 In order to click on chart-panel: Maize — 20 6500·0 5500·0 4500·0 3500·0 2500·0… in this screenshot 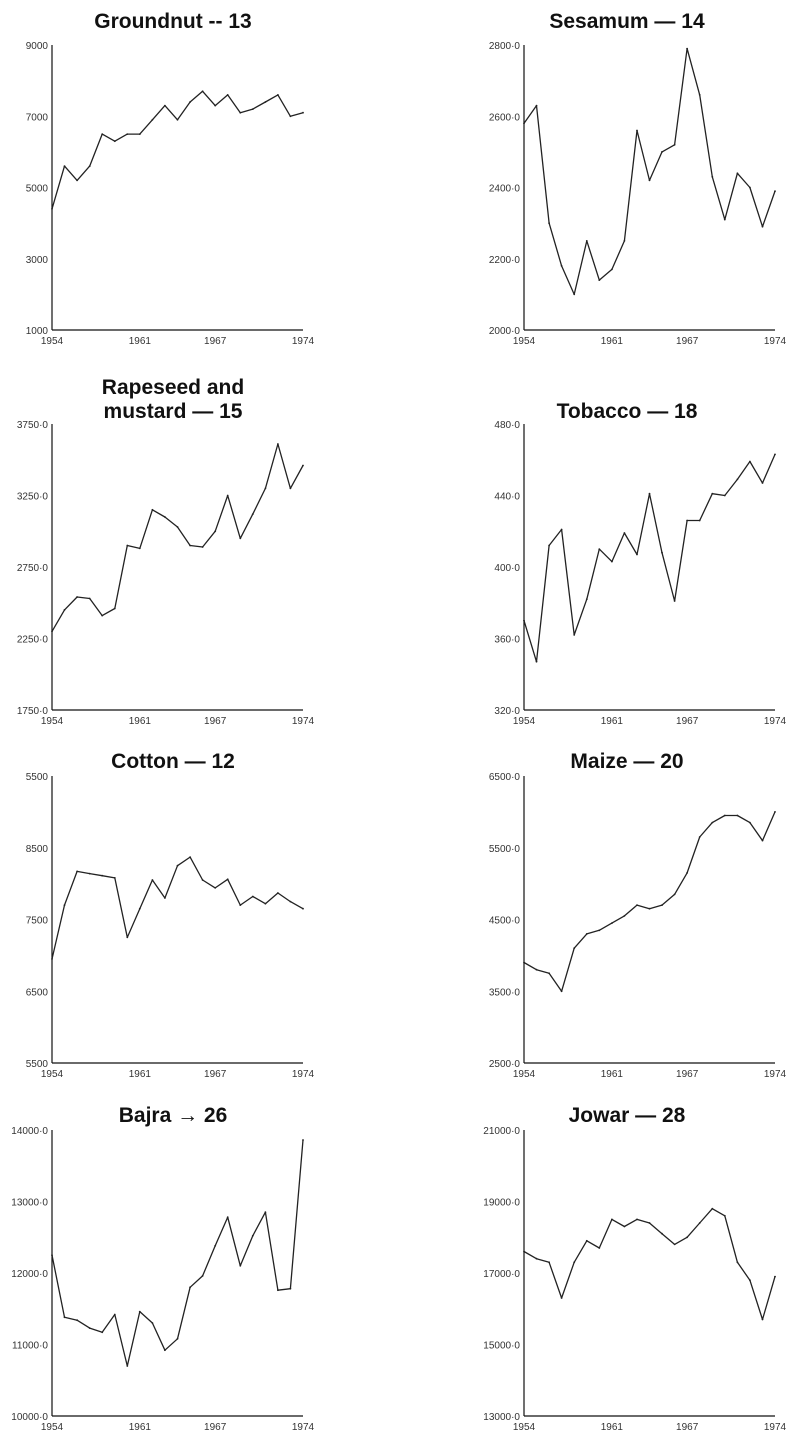, I will do `click(638, 915)`.